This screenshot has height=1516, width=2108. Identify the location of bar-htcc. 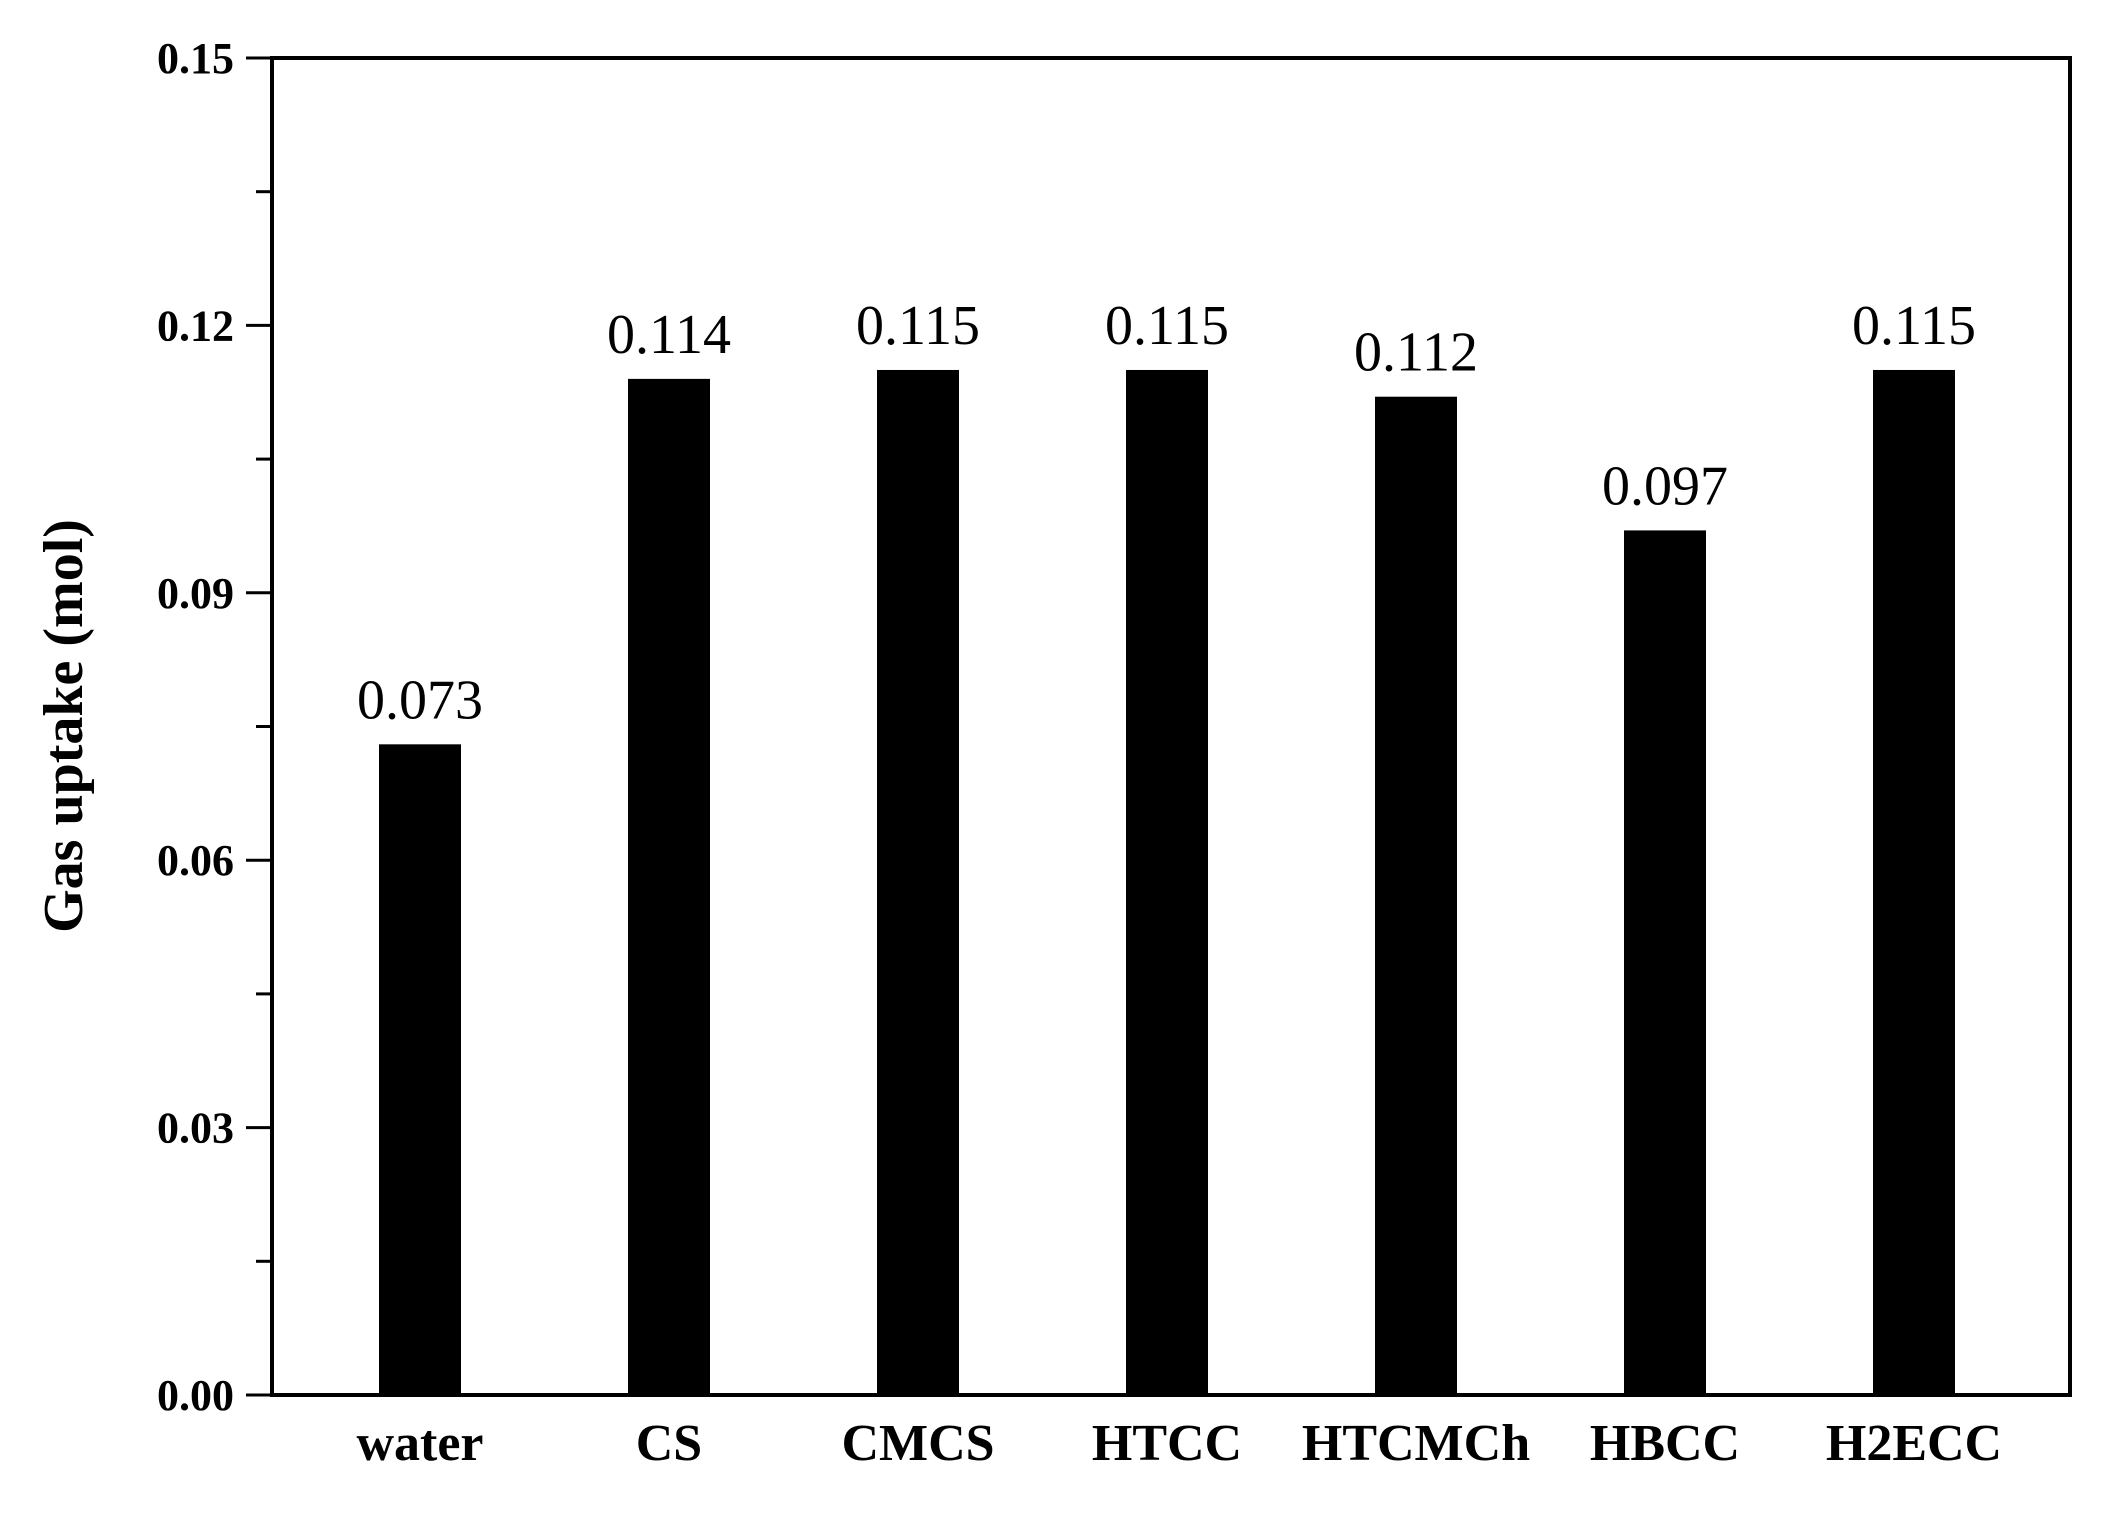
(1167, 882).